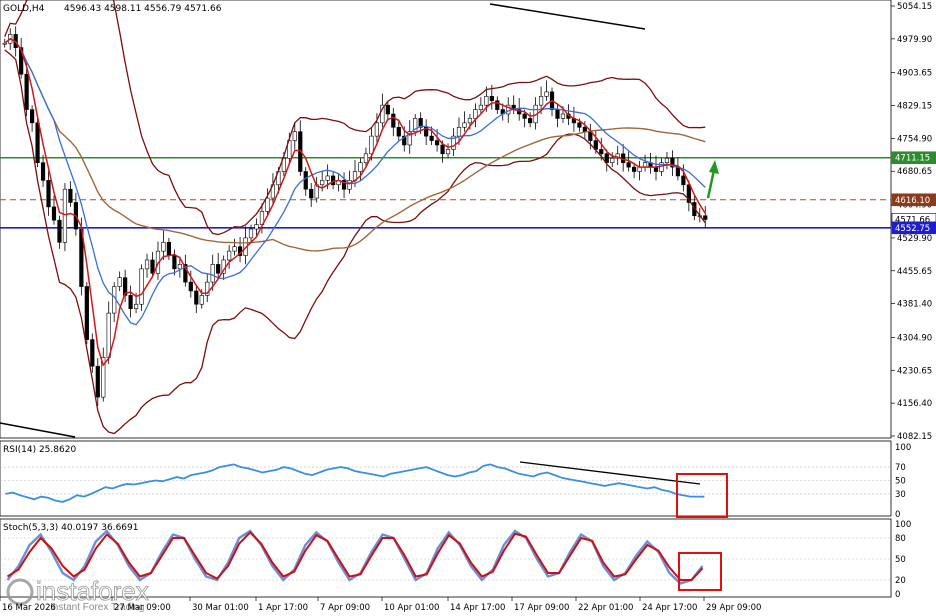 This screenshot has height=616, width=936. Describe the element at coordinates (912, 220) in the screenshot. I see `price-tag-label: 4571.66` at that location.